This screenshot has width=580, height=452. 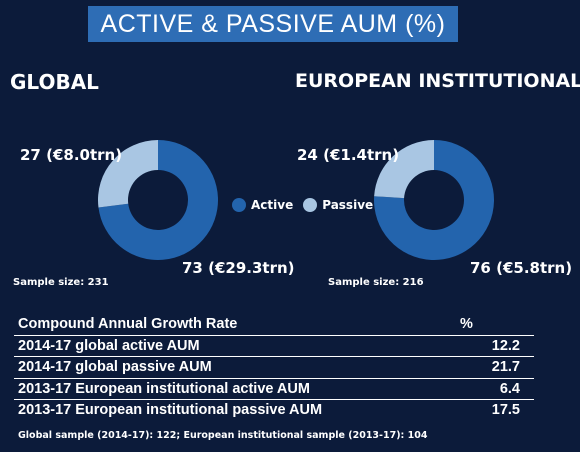 I want to click on table-row: 2014-17 global passive AUM 21.7, so click(x=274, y=367).